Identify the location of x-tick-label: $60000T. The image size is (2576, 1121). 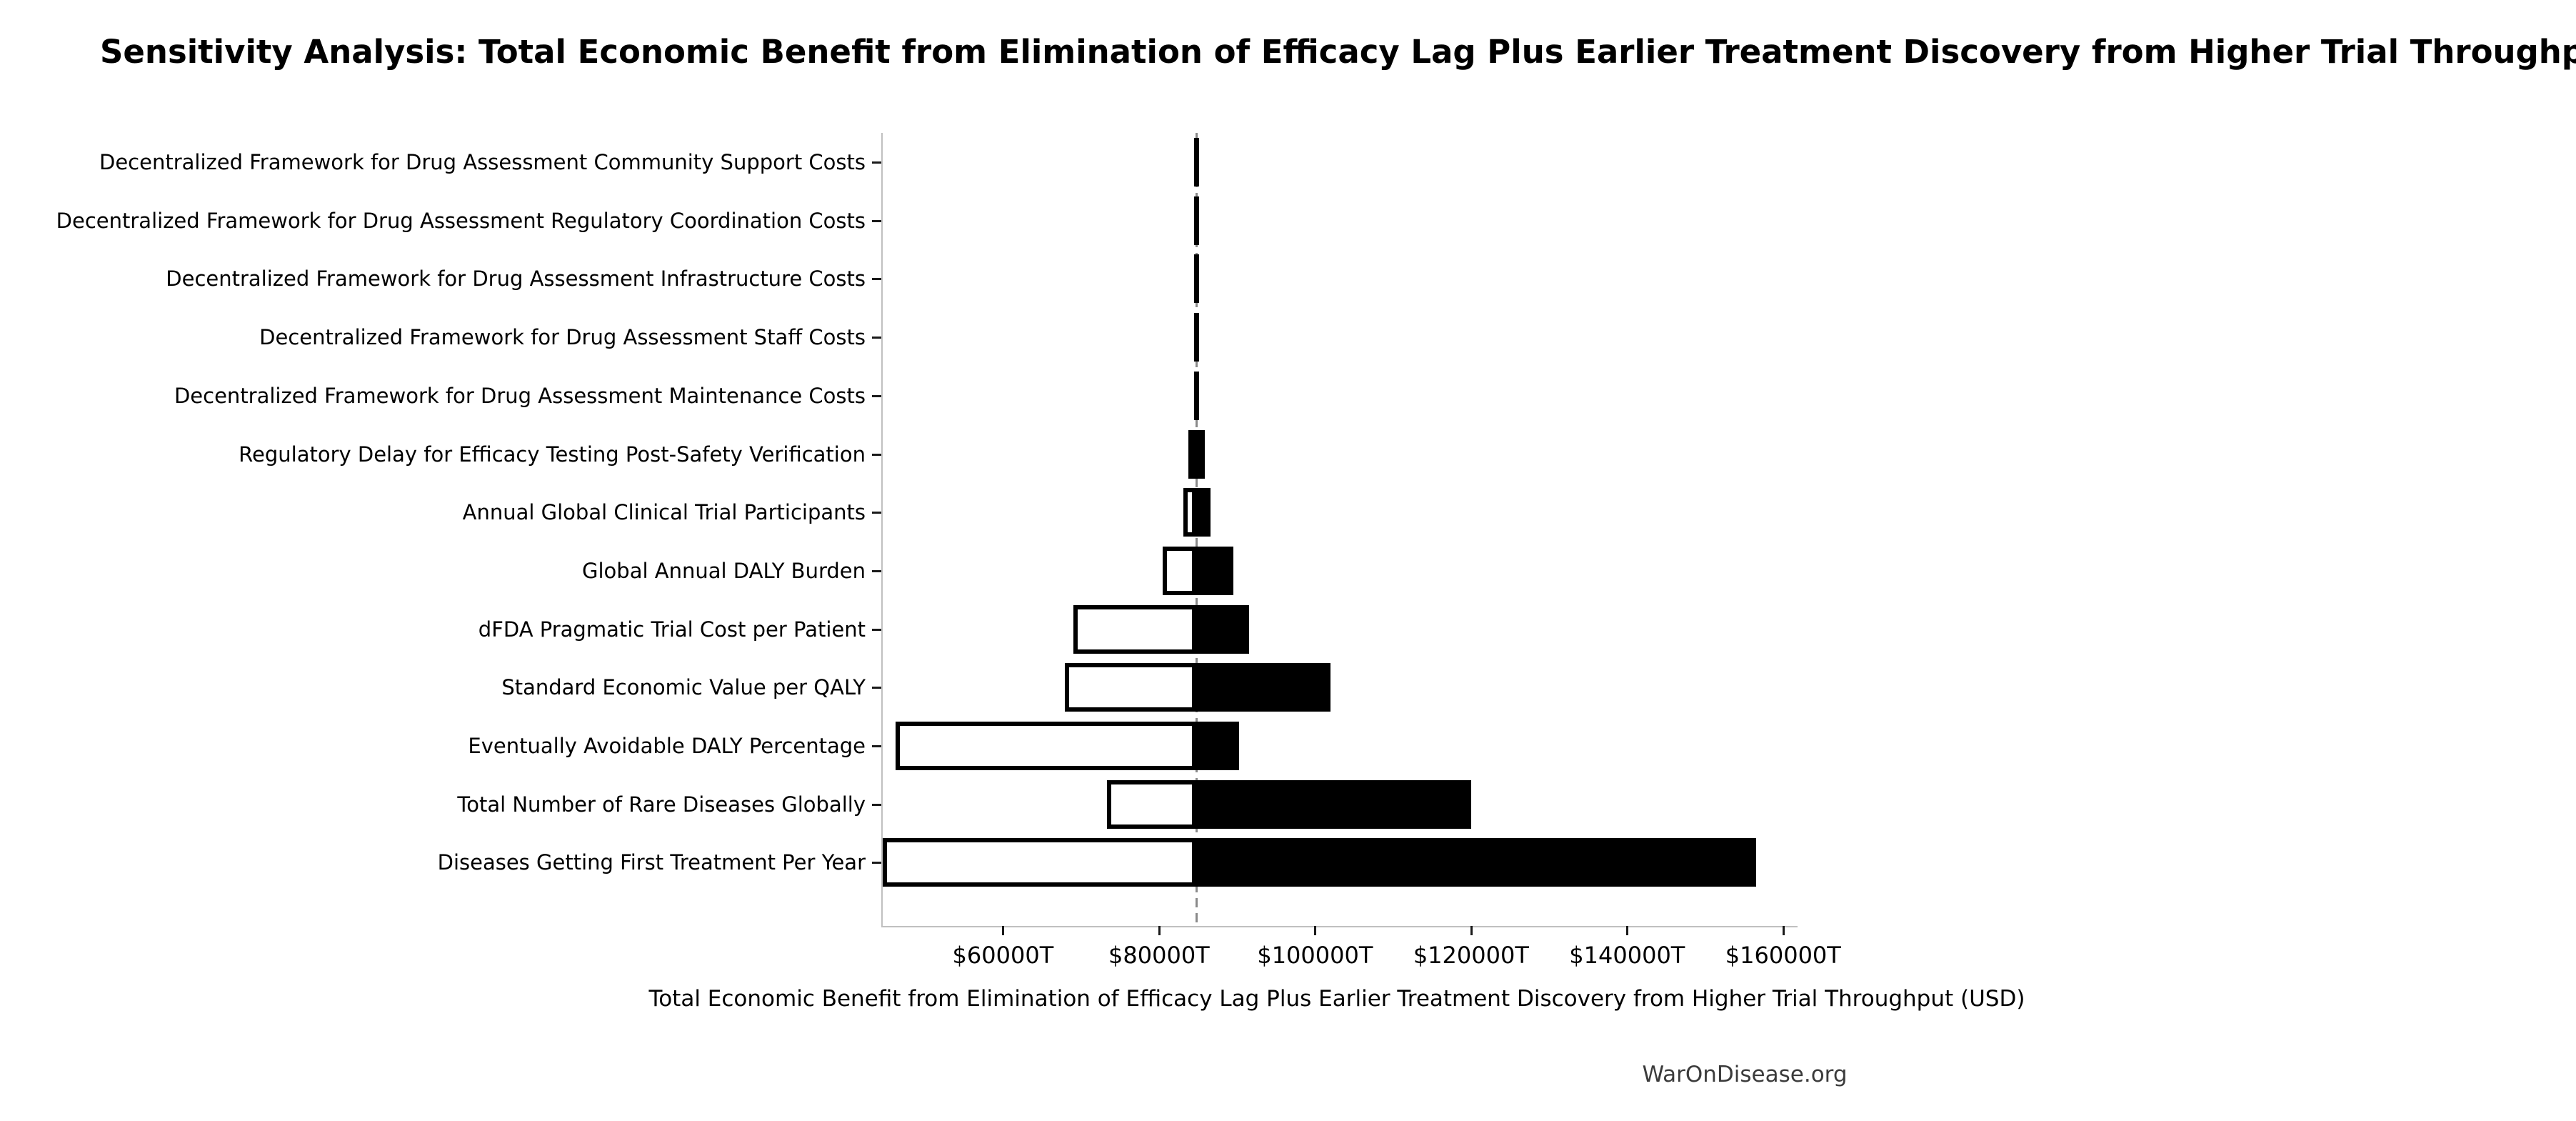
(1003, 955).